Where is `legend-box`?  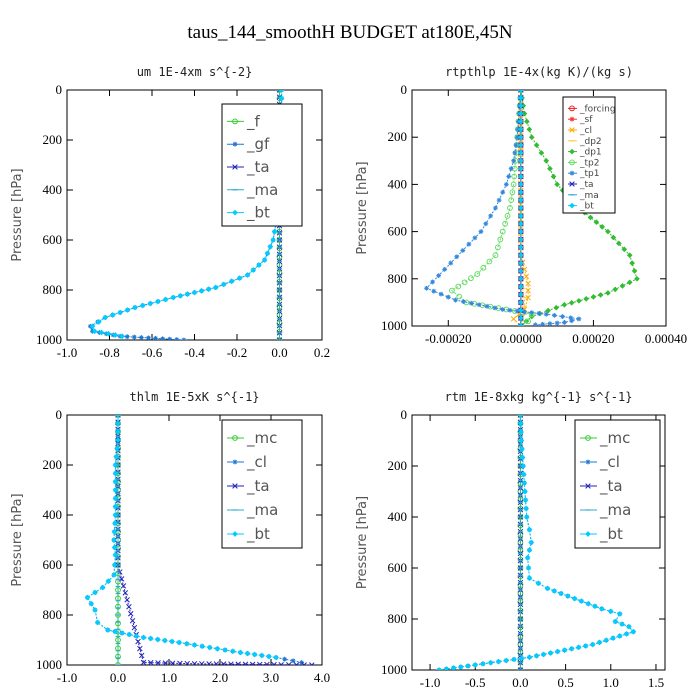
legend-box is located at coordinates (262, 484).